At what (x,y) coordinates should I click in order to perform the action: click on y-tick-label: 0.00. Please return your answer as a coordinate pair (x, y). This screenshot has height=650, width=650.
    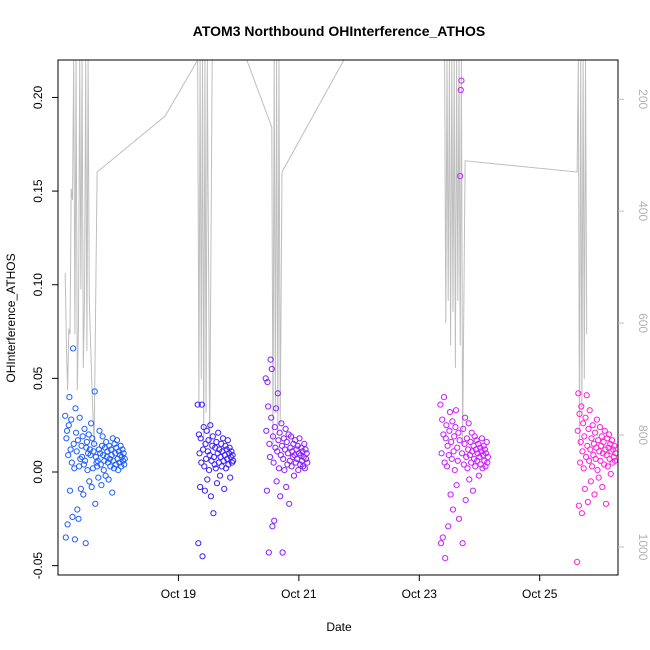
    Looking at the image, I should click on (38, 472).